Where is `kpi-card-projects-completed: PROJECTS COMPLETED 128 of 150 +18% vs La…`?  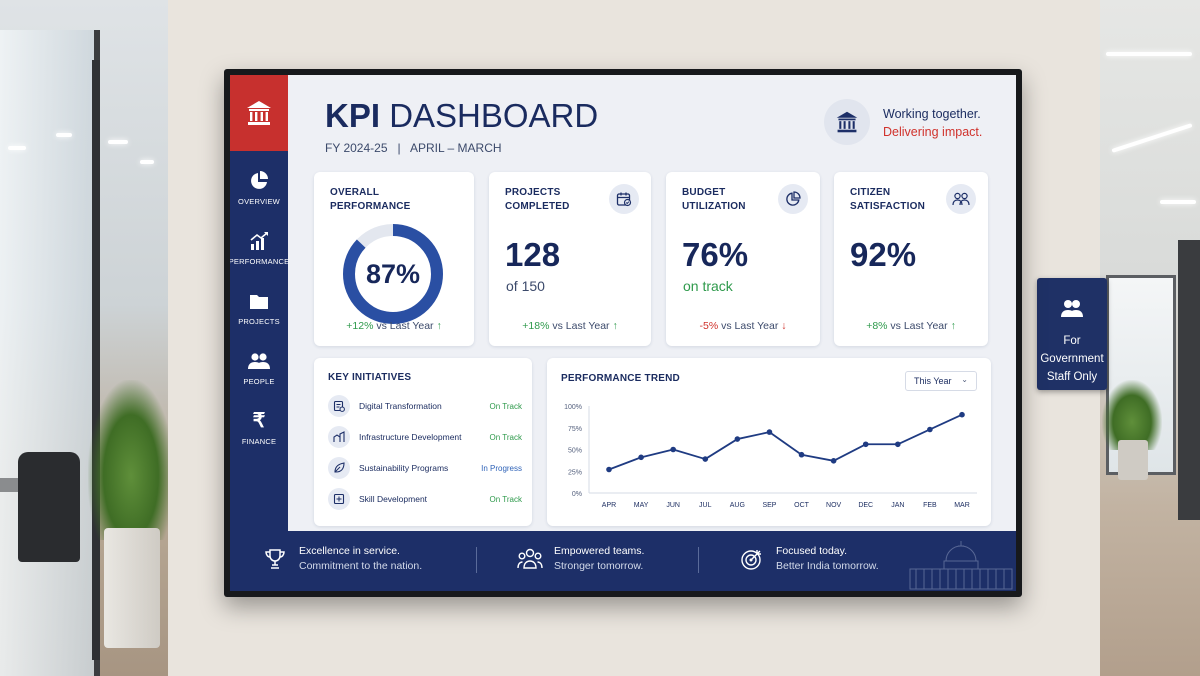
kpi-card-projects-completed: PROJECTS COMPLETED 128 of 150 +18% vs La… is located at coordinates (570, 259).